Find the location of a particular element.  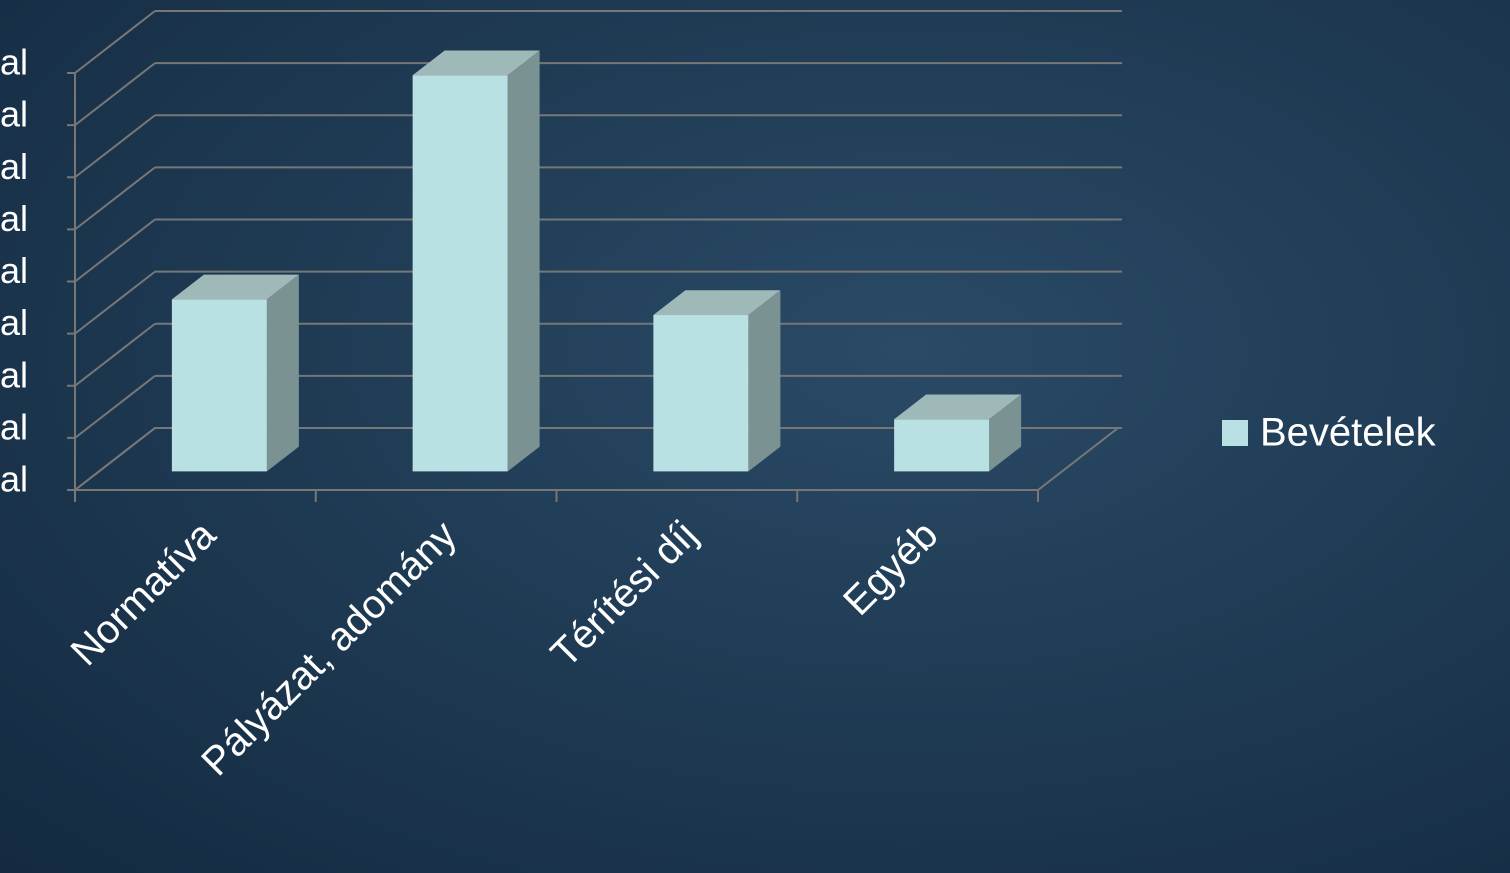

legend-swatch is located at coordinates (1235, 433).